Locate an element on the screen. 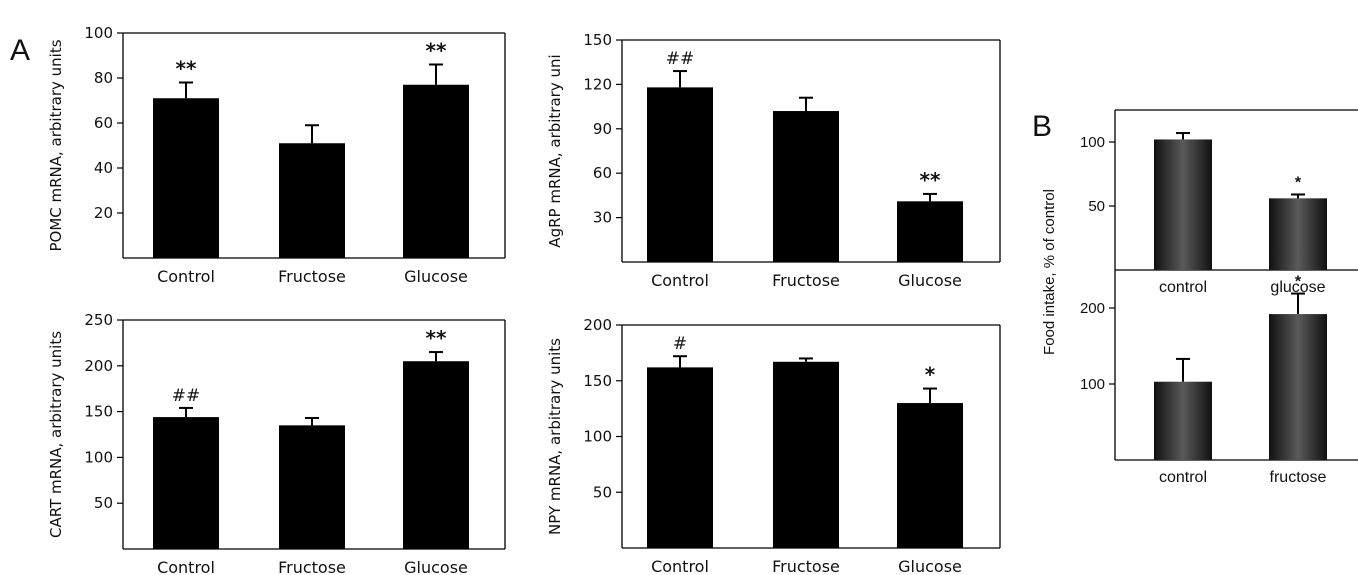 This screenshot has height=575, width=1358. chart-npy-significance-control: # is located at coordinates (680, 344).